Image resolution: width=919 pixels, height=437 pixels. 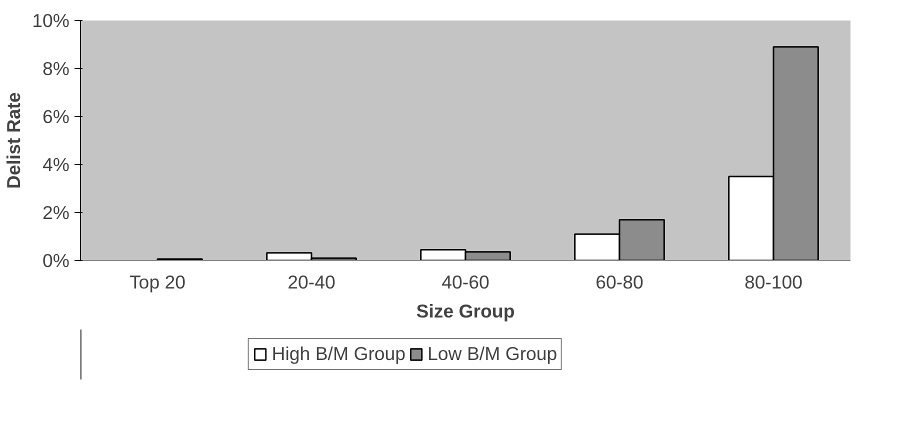 I want to click on legend-label: Low B/M Group, so click(x=493, y=354).